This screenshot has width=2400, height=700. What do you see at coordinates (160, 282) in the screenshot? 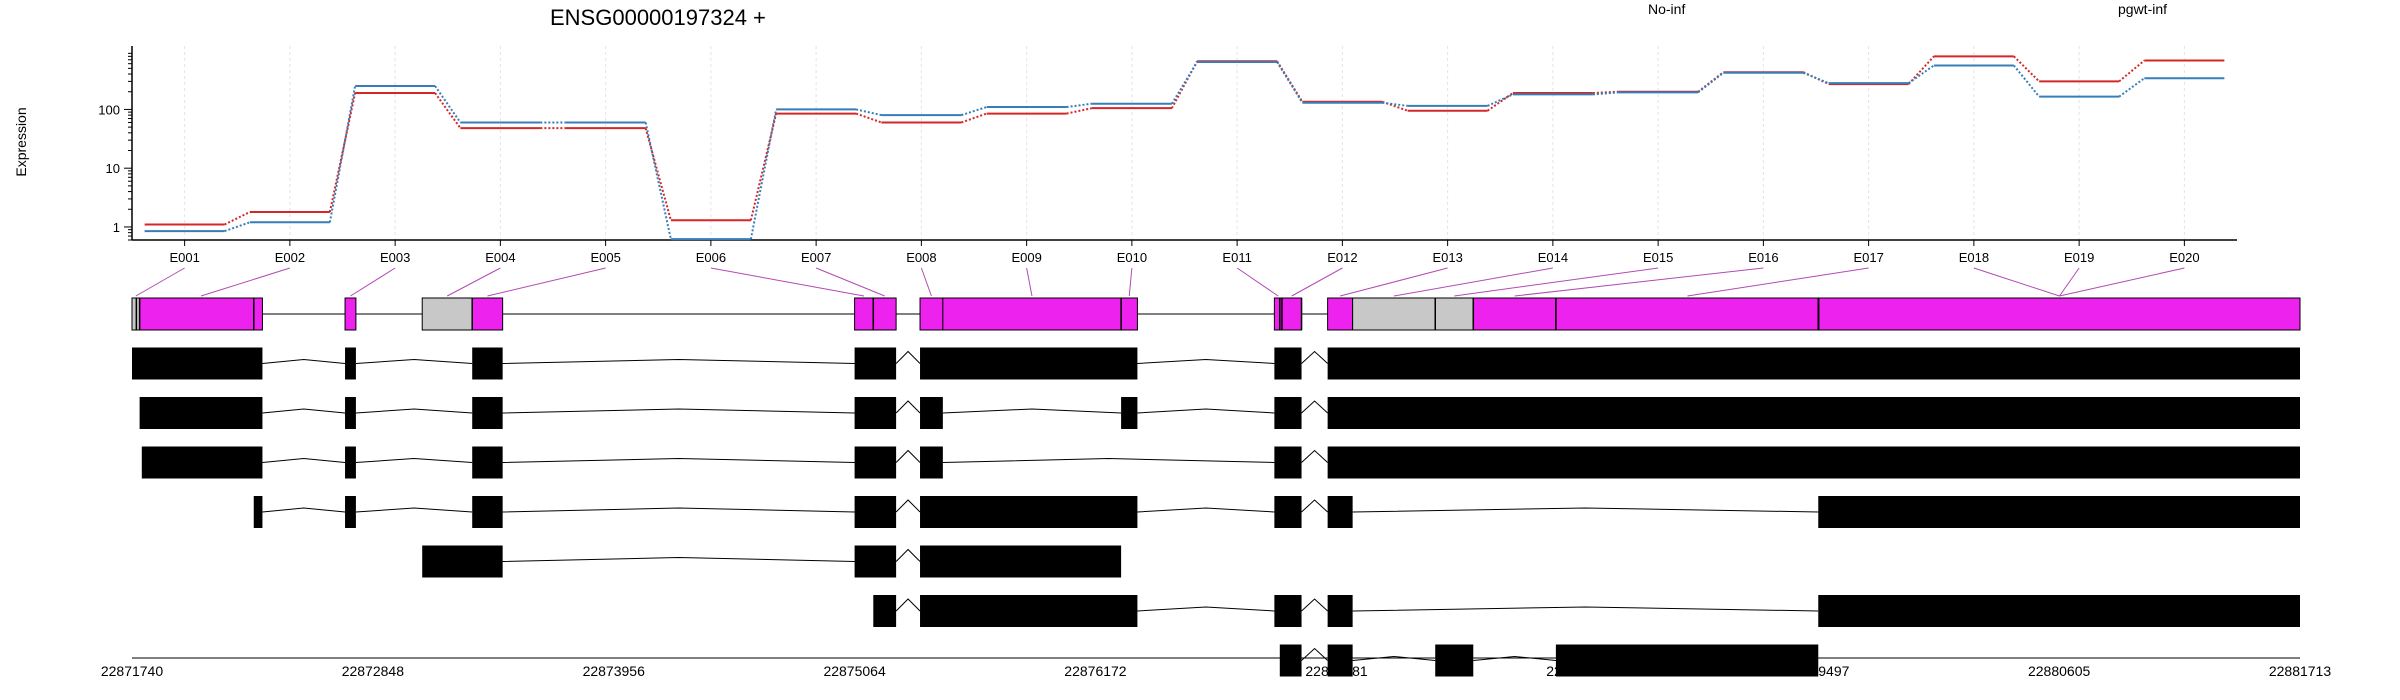
I see `exon-link-e001` at bounding box center [160, 282].